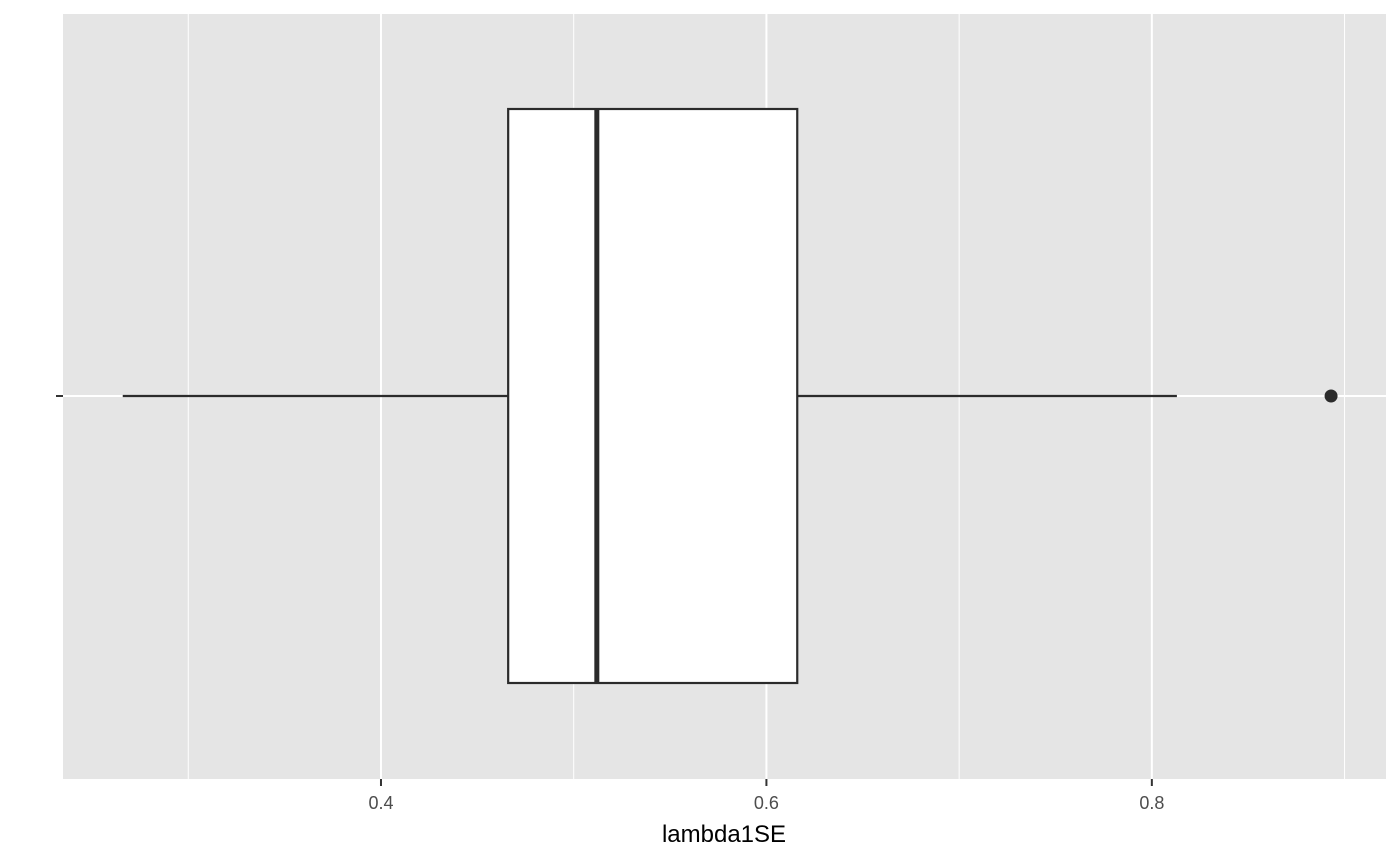  Describe the element at coordinates (1151, 803) in the screenshot. I see `x-tick-label: 0.8` at that location.